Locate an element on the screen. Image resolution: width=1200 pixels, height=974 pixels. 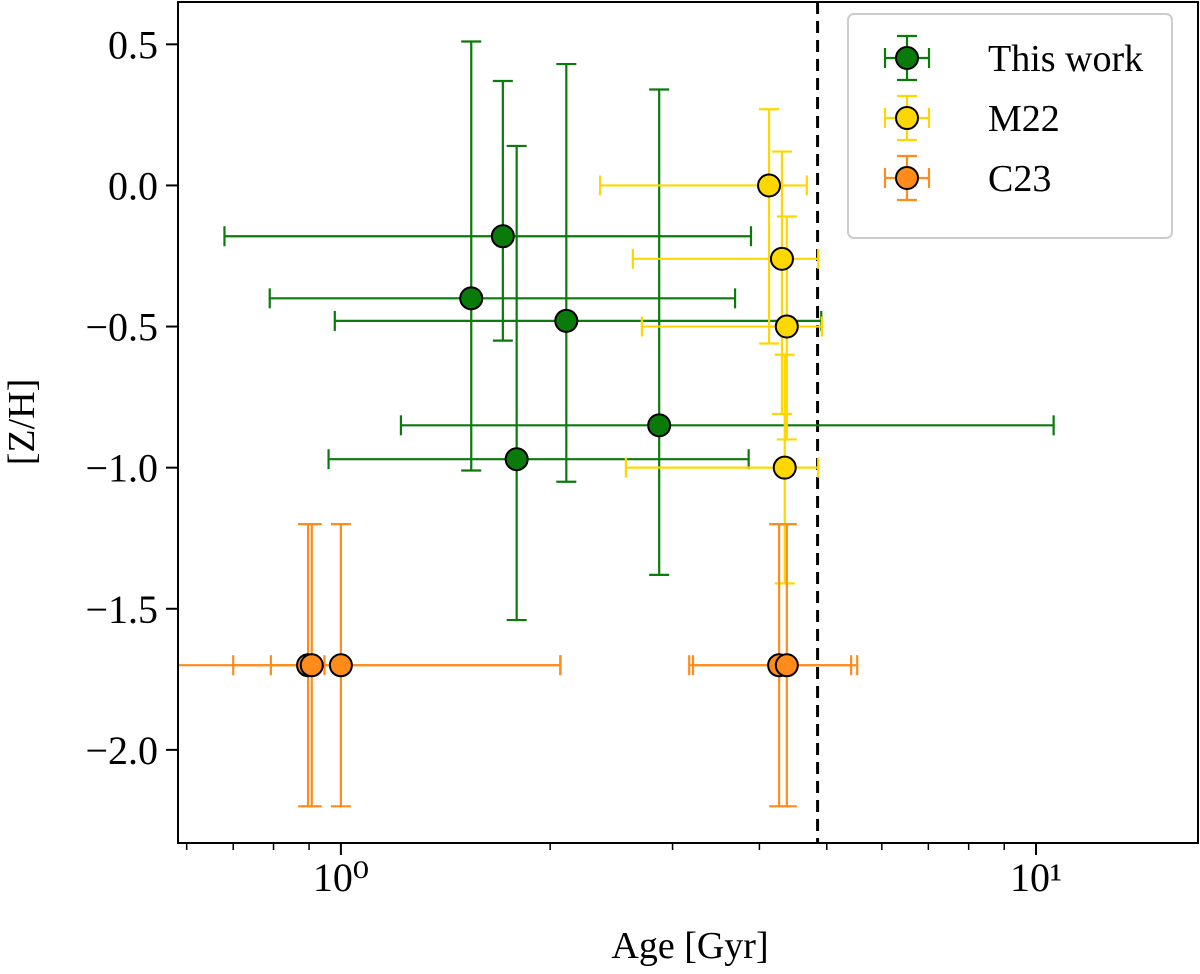
y-tick-label: −2.0 is located at coordinates (121, 750).